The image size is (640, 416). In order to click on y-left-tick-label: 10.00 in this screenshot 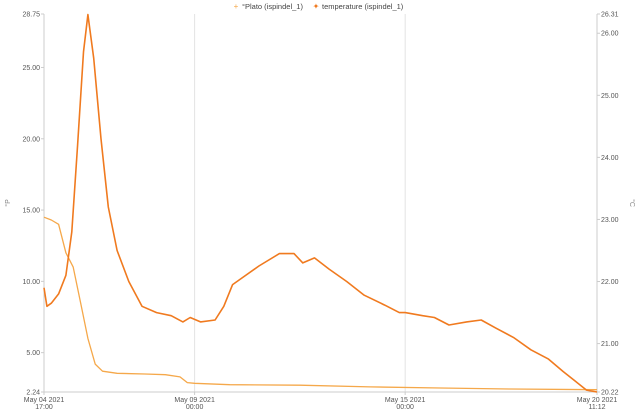, I will do `click(31, 282)`.